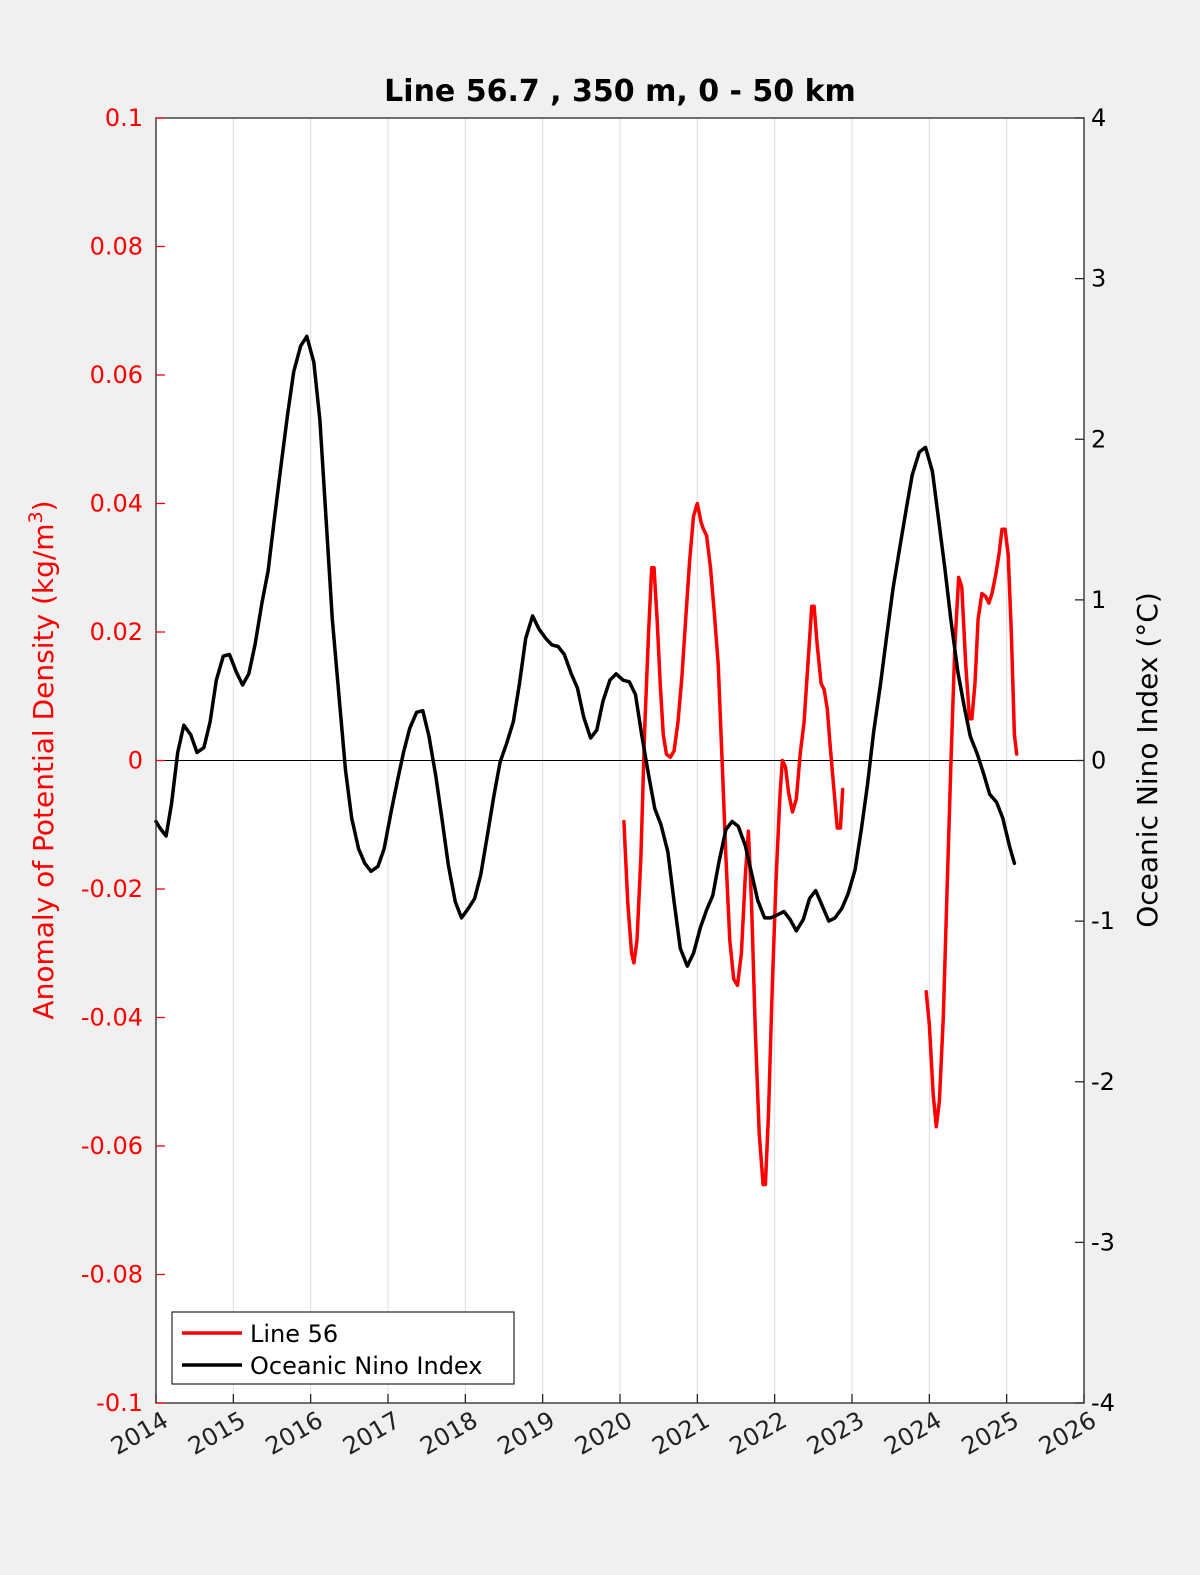  What do you see at coordinates (112, 1275) in the screenshot?
I see `left-tick-label-9: -0.08` at bounding box center [112, 1275].